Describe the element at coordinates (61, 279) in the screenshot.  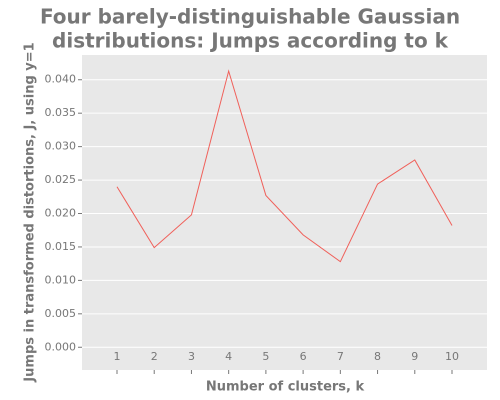
I see `y-tick-label: 0.010` at that location.